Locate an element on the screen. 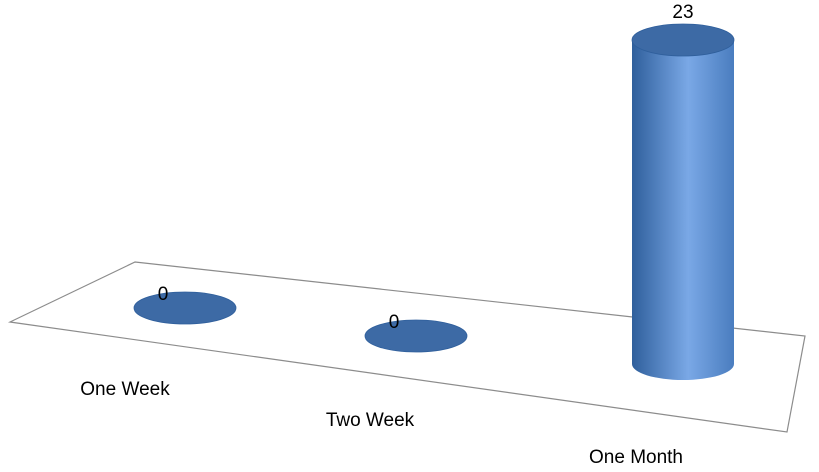  bar-one-month is located at coordinates (683, 210).